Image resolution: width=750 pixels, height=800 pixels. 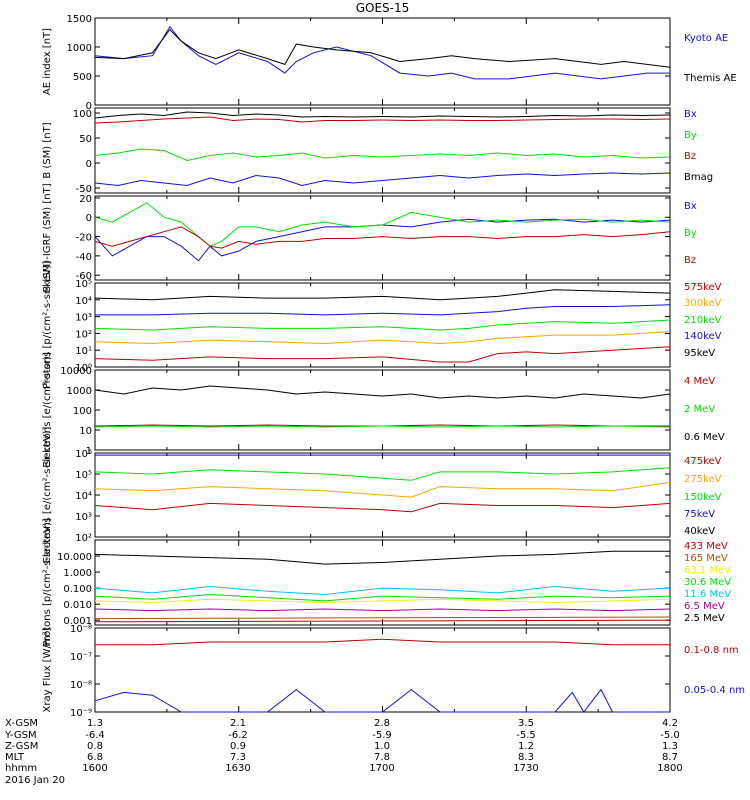 What do you see at coordinates (707, 582) in the screenshot?
I see `legend-entry: 30.6 MeV` at bounding box center [707, 582].